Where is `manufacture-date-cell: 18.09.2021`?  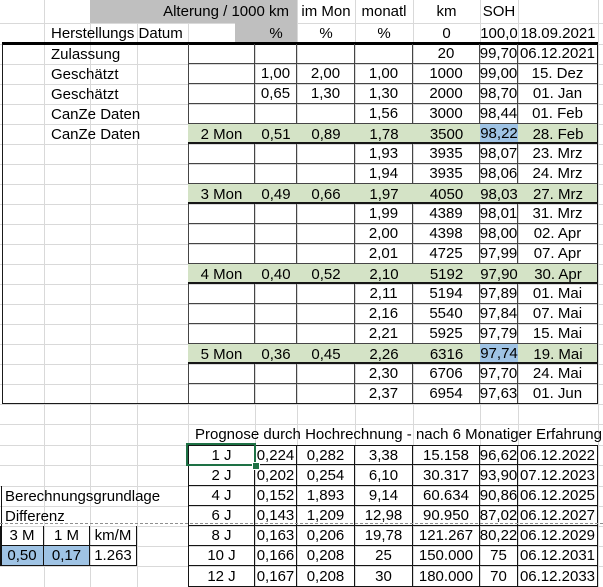
manufacture-date-cell: 18.09.2021 is located at coordinates (558, 33).